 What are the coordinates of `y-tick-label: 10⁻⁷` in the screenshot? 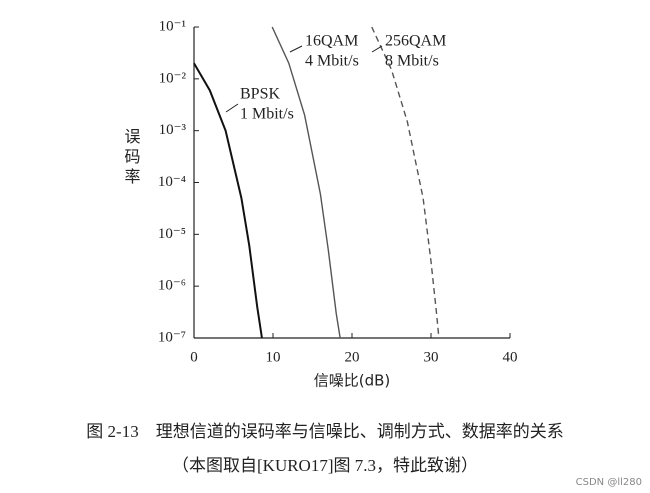 It's located at (172, 337).